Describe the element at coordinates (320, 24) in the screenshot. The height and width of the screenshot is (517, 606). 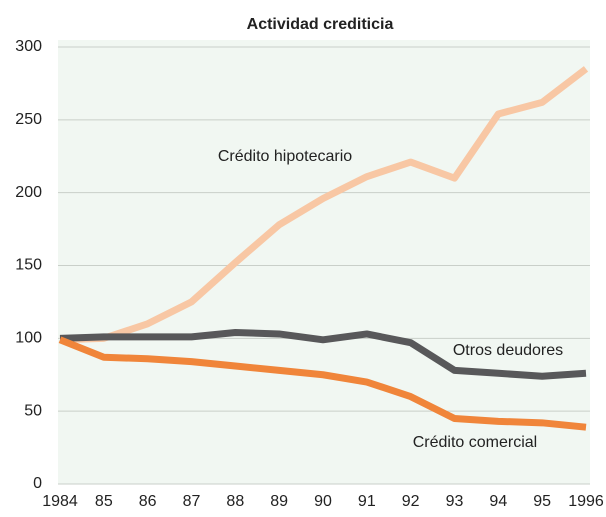
I see `chart-title: Actividad crediticia` at that location.